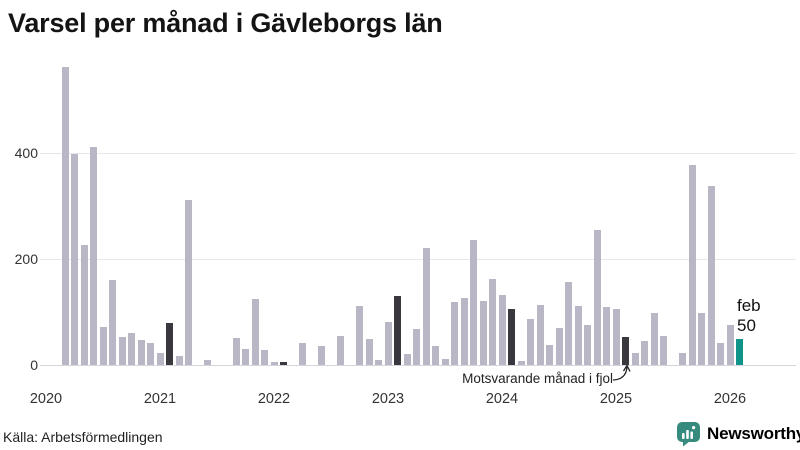 This screenshot has height=450, width=800. I want to click on current-month-label: feb 50, so click(749, 315).